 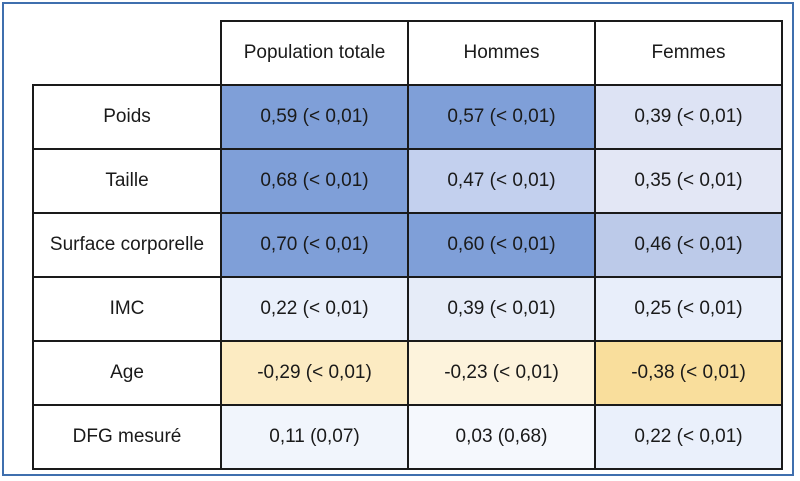 I want to click on row-label: Surface corporelle, so click(x=127, y=245).